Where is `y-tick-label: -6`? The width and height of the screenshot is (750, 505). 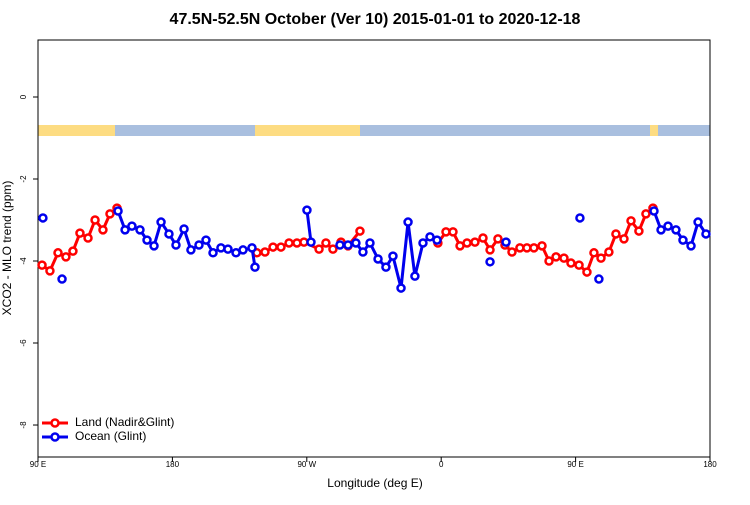
y-tick-label: -6 is located at coordinates (23, 343).